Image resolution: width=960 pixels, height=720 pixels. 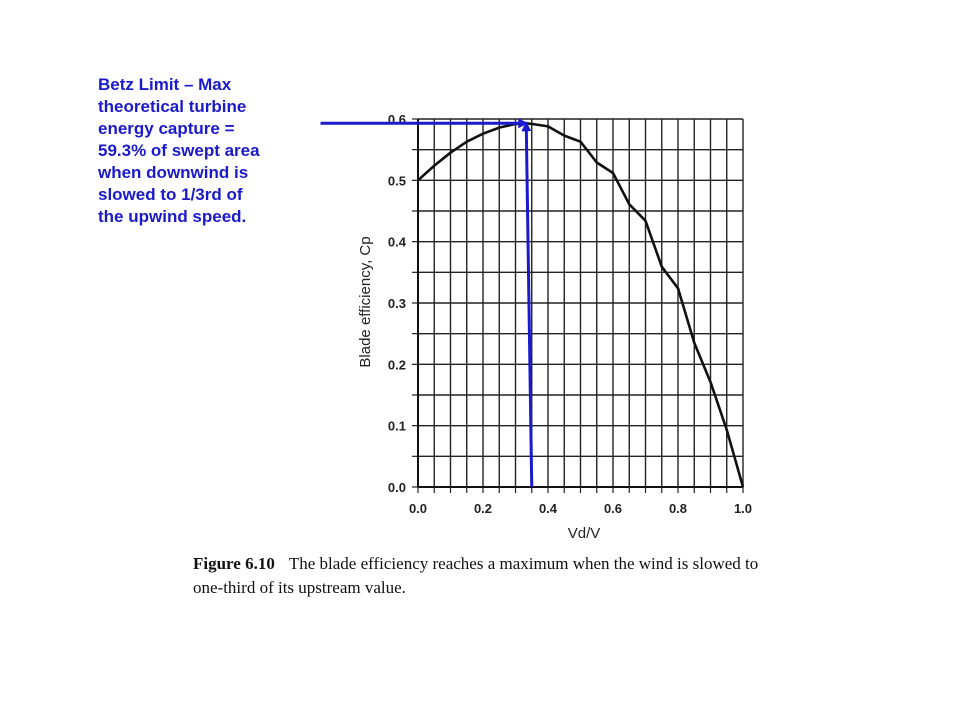 I want to click on annotation-line: the upwind speed., so click(x=172, y=216).